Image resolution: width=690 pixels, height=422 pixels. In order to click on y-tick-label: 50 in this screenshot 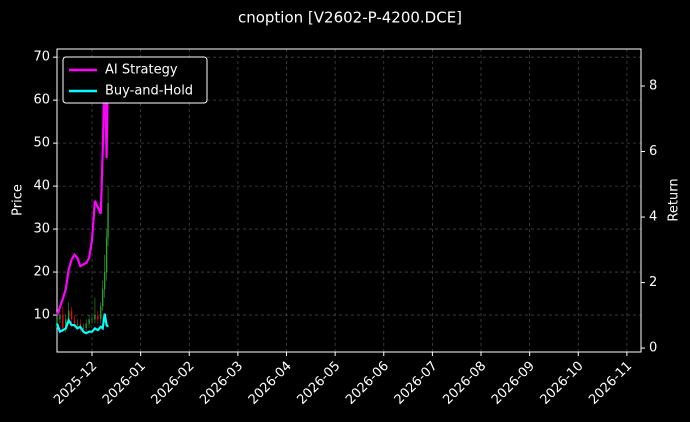, I will do `click(41, 143)`.